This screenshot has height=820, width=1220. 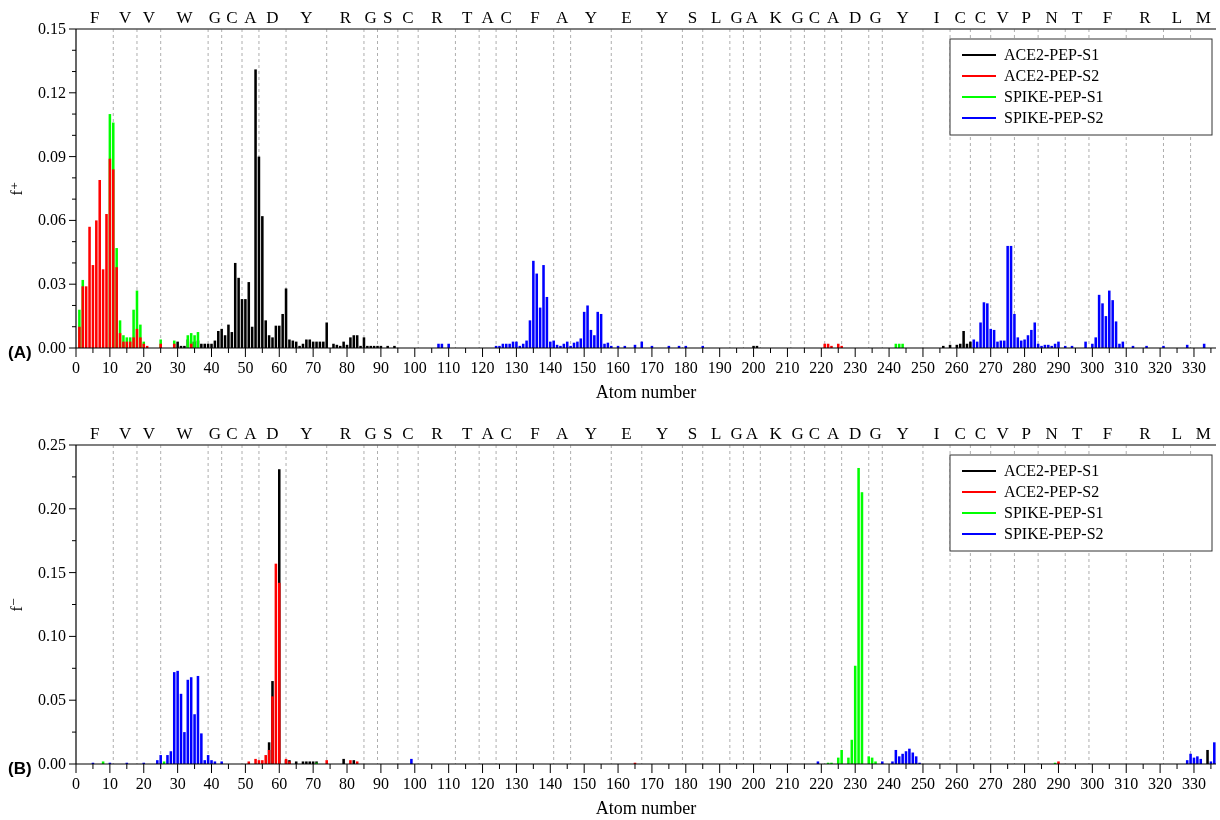 I want to click on text: E, so click(x=626, y=17).